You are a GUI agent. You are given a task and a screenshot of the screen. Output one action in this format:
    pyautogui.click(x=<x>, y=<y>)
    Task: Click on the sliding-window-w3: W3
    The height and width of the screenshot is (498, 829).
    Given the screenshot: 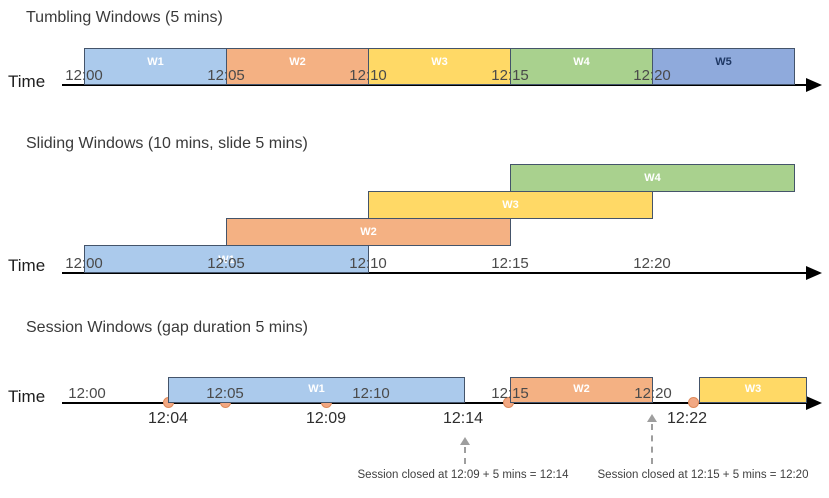 What is the action you would take?
    pyautogui.click(x=510, y=205)
    